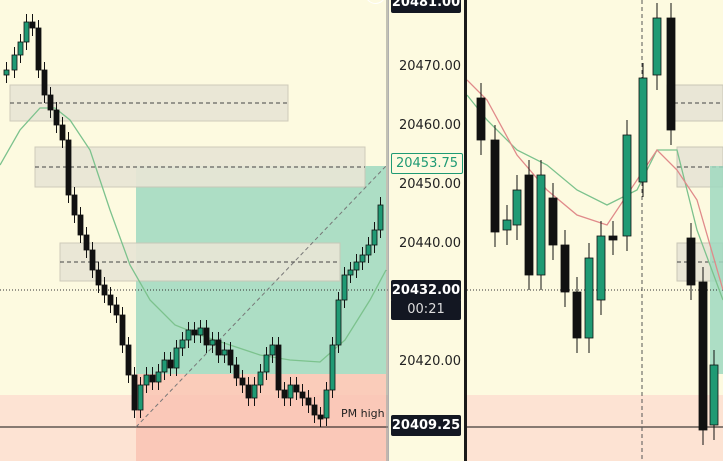 The image size is (723, 461). Describe the element at coordinates (430, 361) in the screenshot. I see `price-tick: 20420.00` at that location.